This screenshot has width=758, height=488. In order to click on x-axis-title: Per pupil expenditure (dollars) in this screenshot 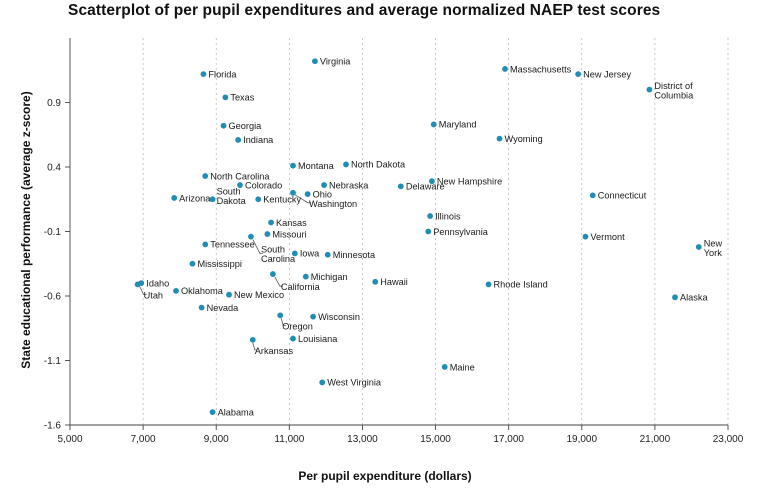, I will do `click(384, 476)`.